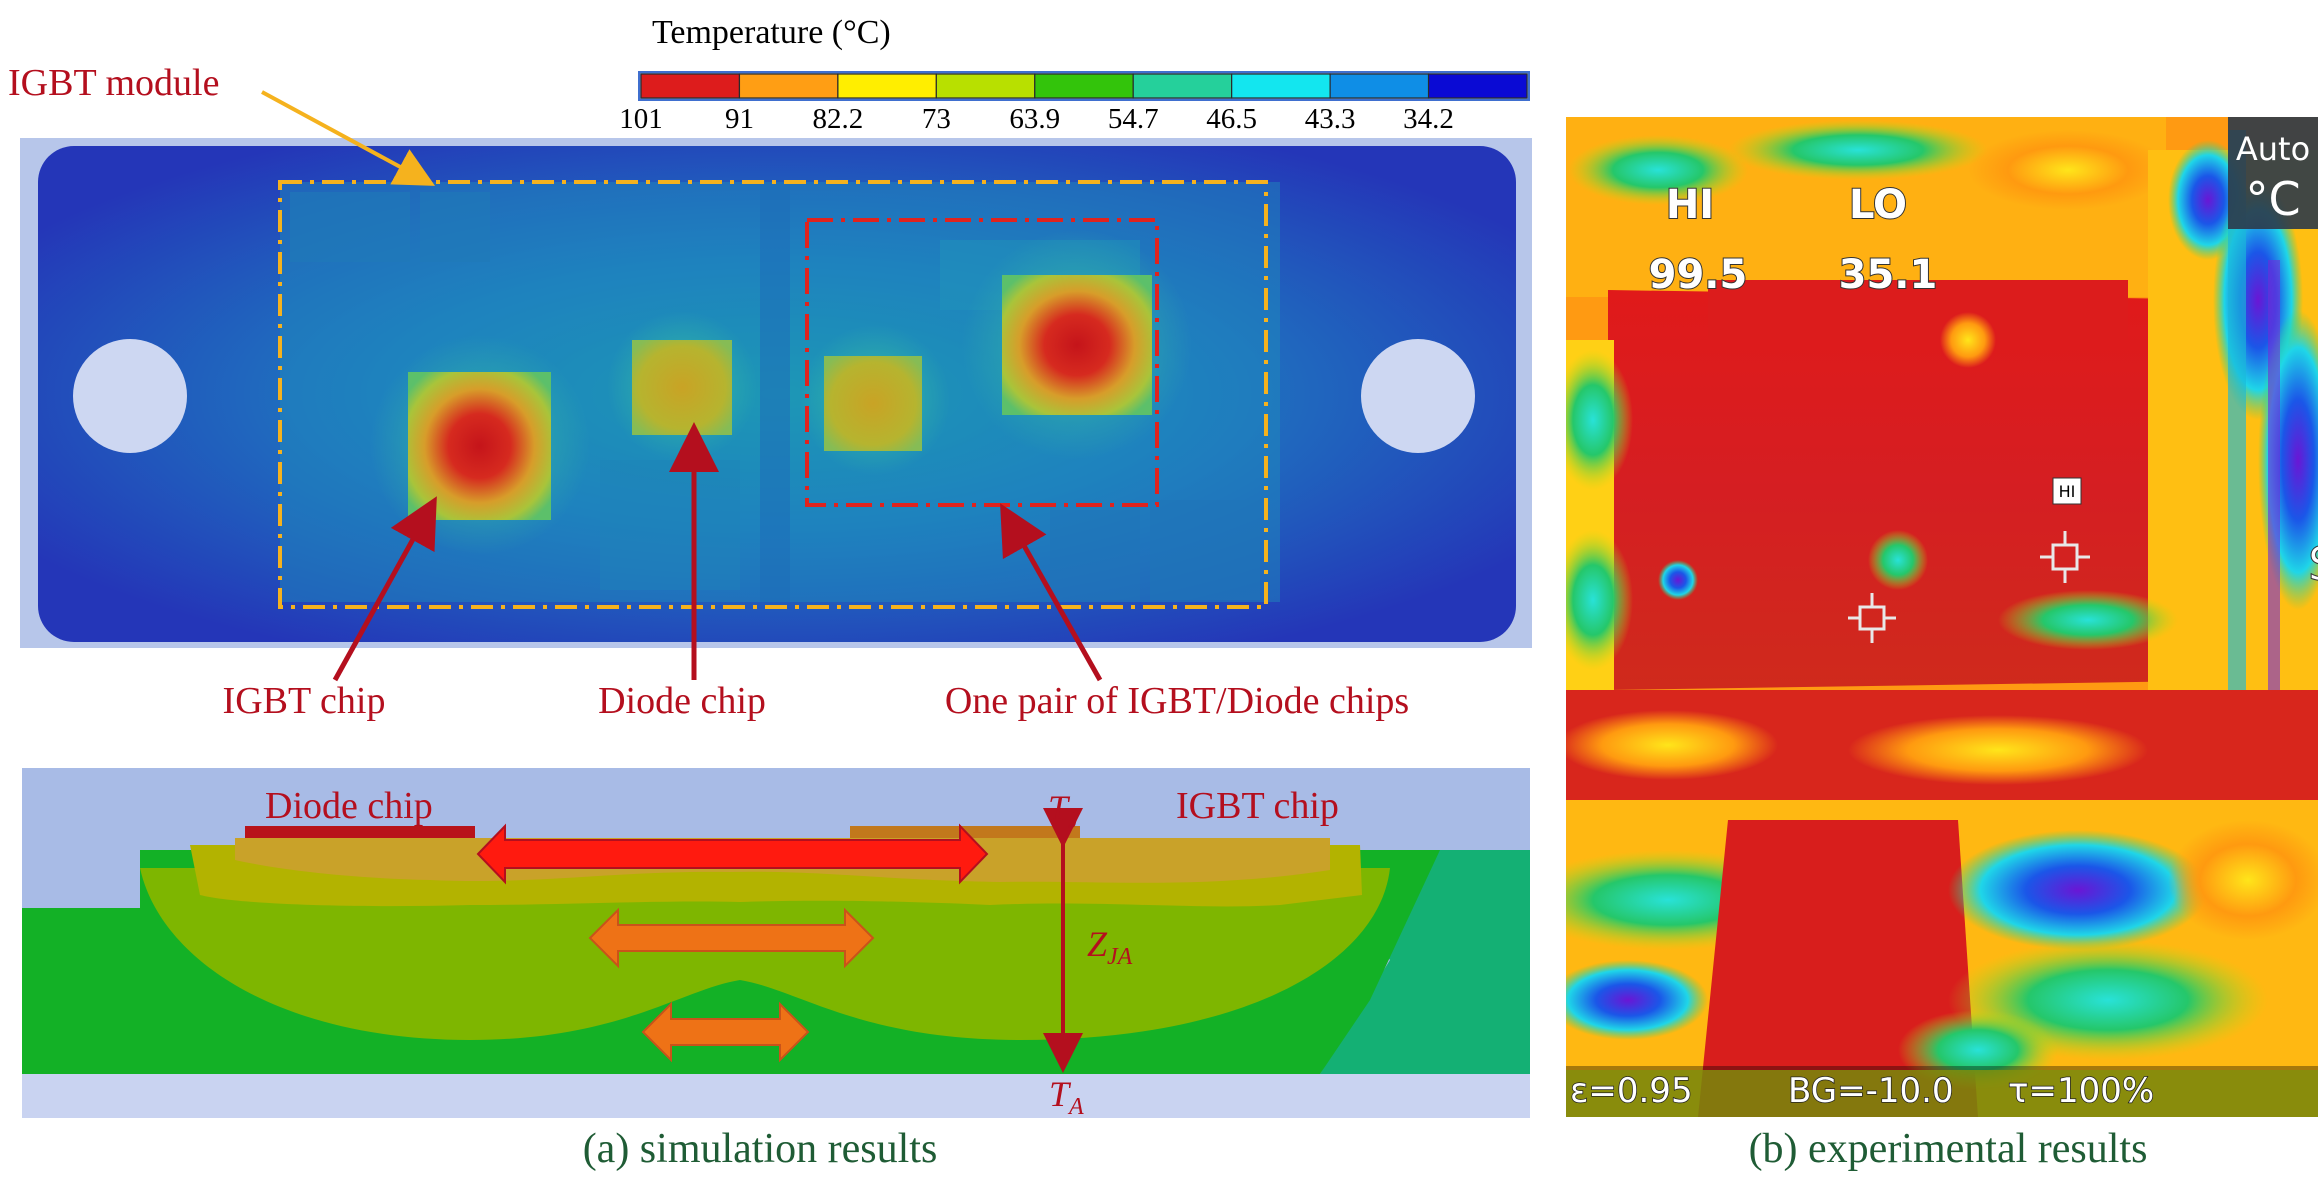  Describe the element at coordinates (731, 938) in the screenshot. I see `heat-spreading-arrow-middle` at that location.